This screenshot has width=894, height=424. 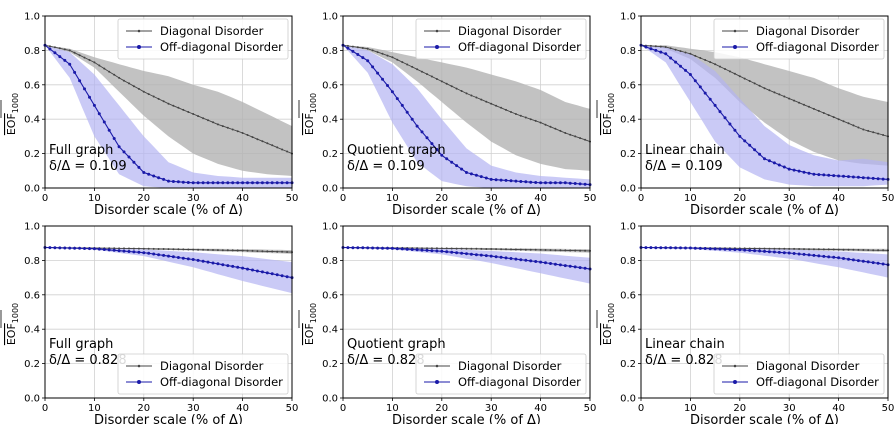 I want to click on y-tick-label: 1.0, so click(x=32, y=227).